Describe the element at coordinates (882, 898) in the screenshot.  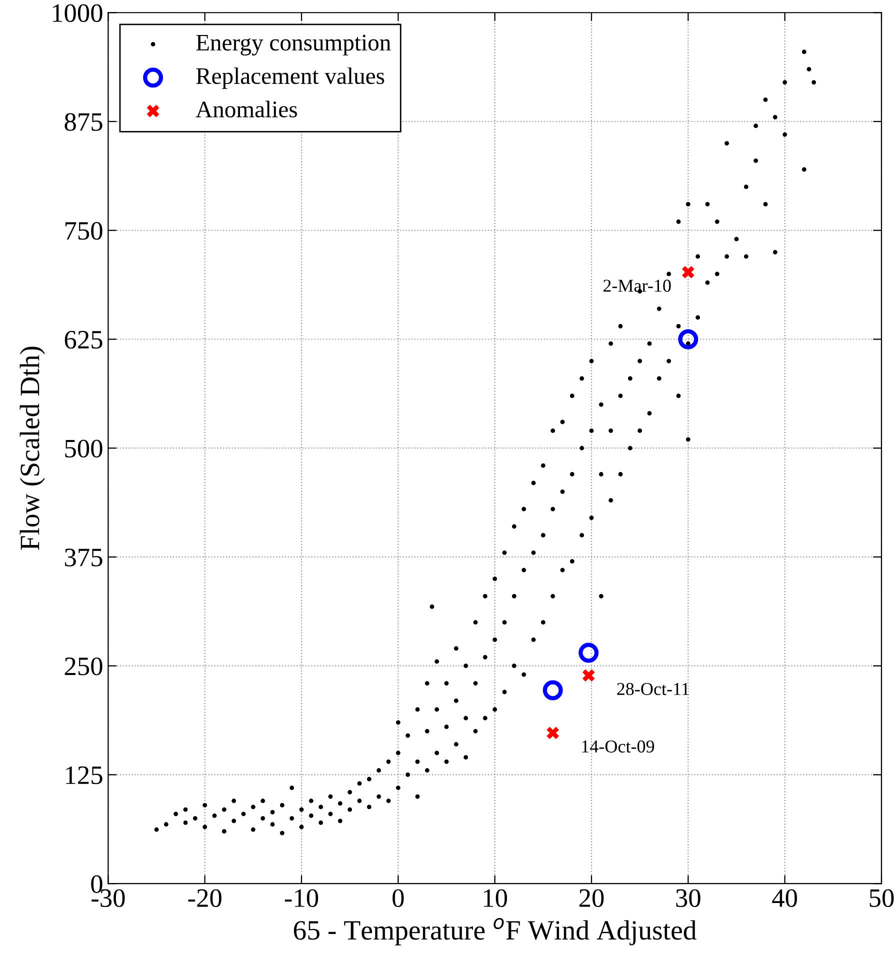
I see `x-tick-label: 50` at that location.